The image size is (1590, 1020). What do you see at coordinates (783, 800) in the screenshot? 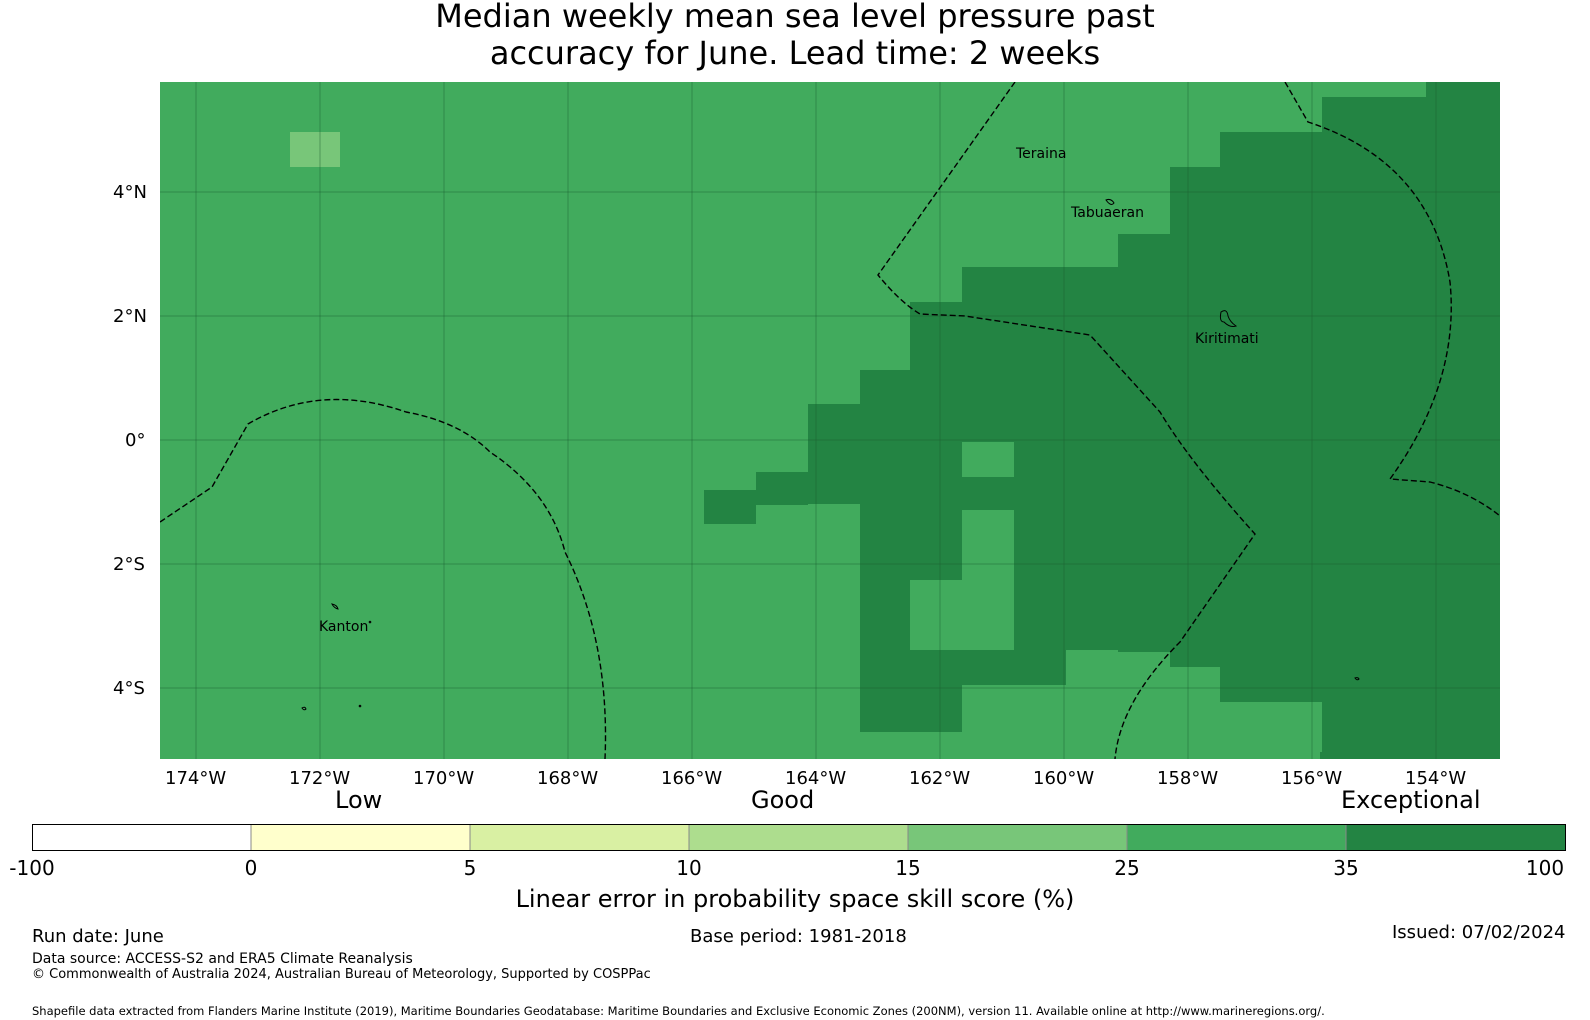
I see `colorbar-category-good: Good` at bounding box center [783, 800].